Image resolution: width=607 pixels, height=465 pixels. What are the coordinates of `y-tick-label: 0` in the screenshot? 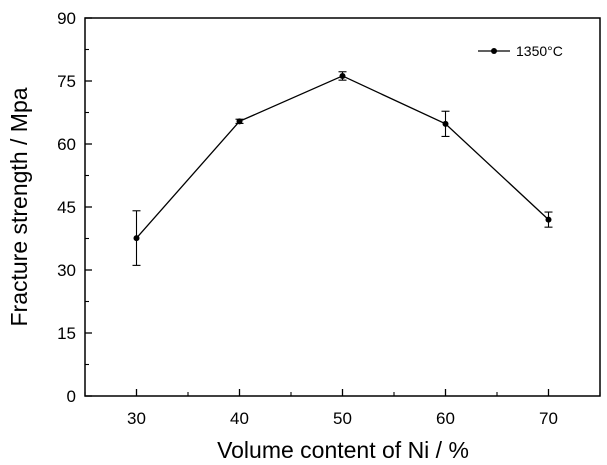 It's located at (71, 396).